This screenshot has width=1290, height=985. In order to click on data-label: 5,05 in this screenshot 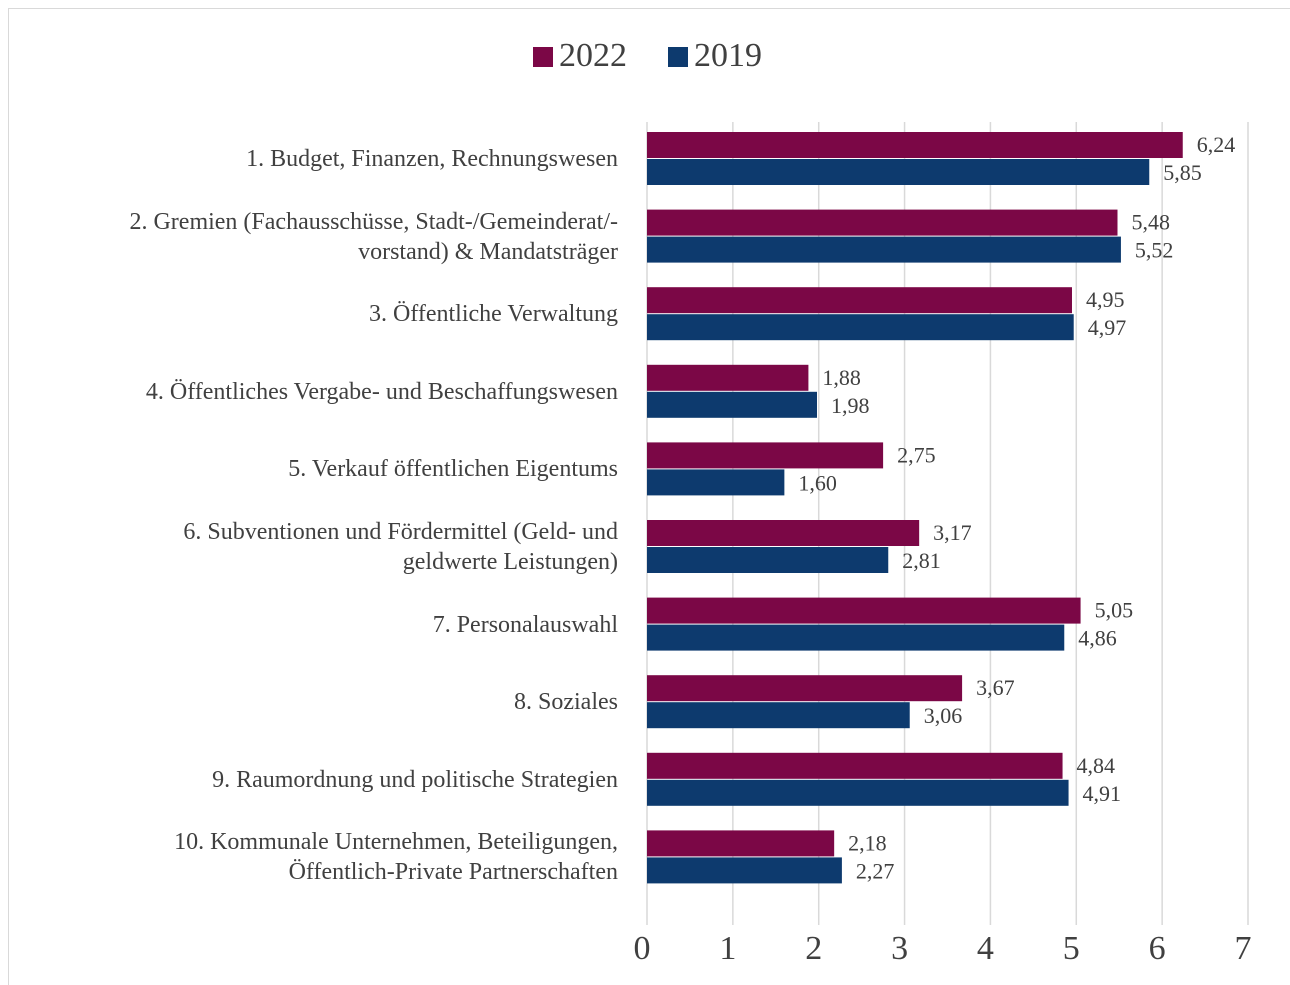, I will do `click(1114, 610)`.